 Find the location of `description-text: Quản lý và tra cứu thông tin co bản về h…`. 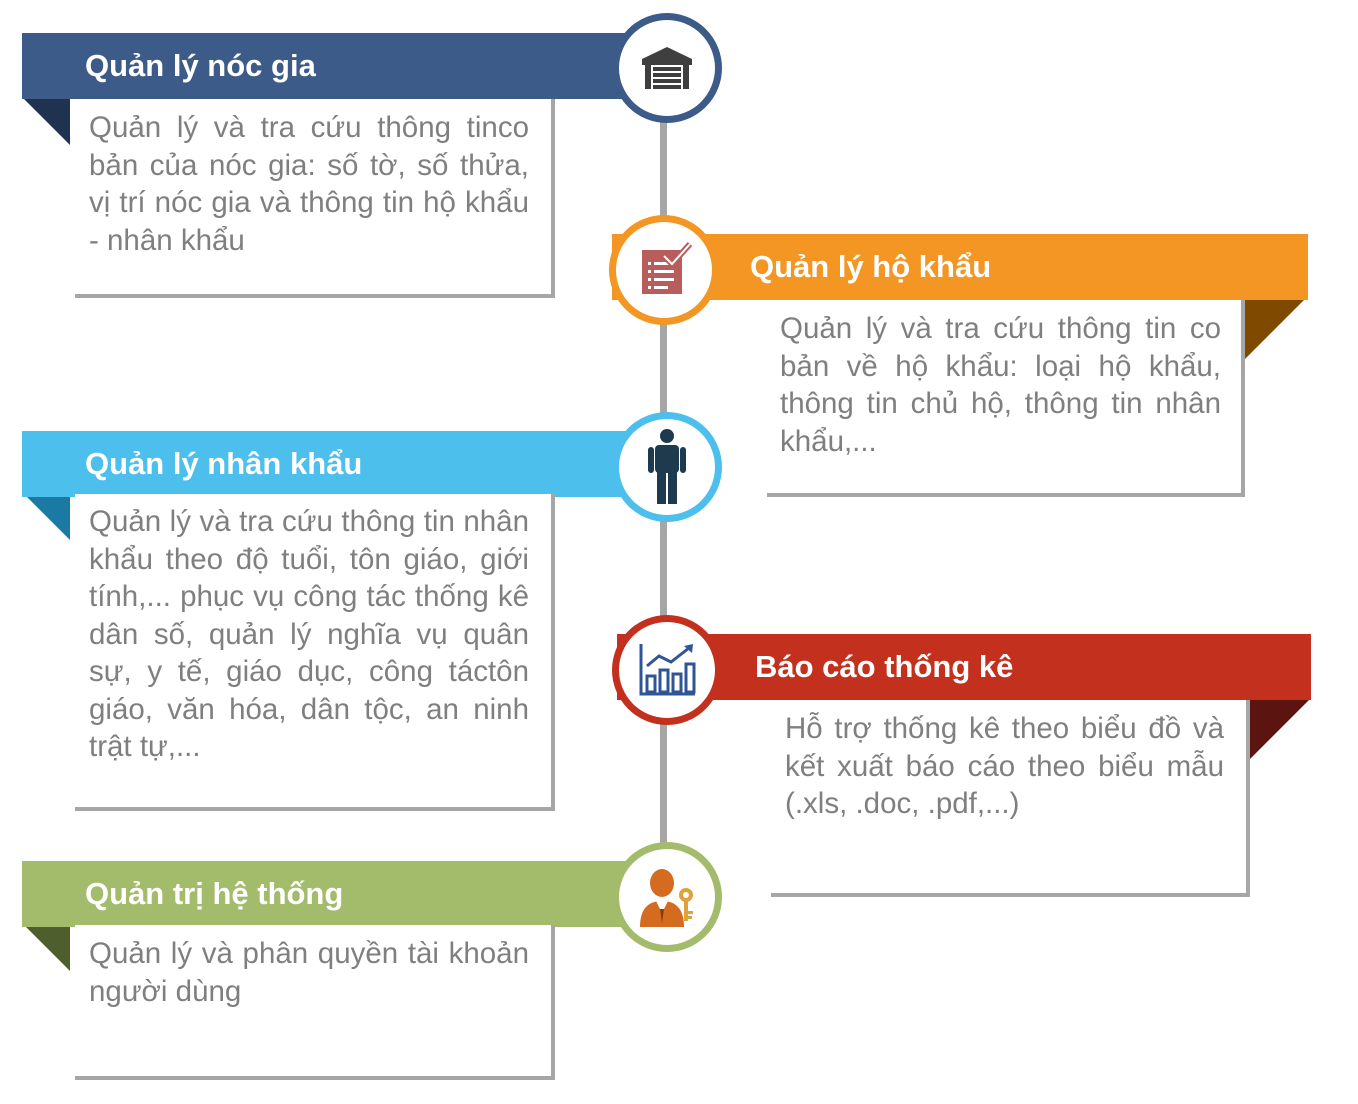

description-text: Quản lý và tra cứu thông tin co bản về h… is located at coordinates (1000, 385).